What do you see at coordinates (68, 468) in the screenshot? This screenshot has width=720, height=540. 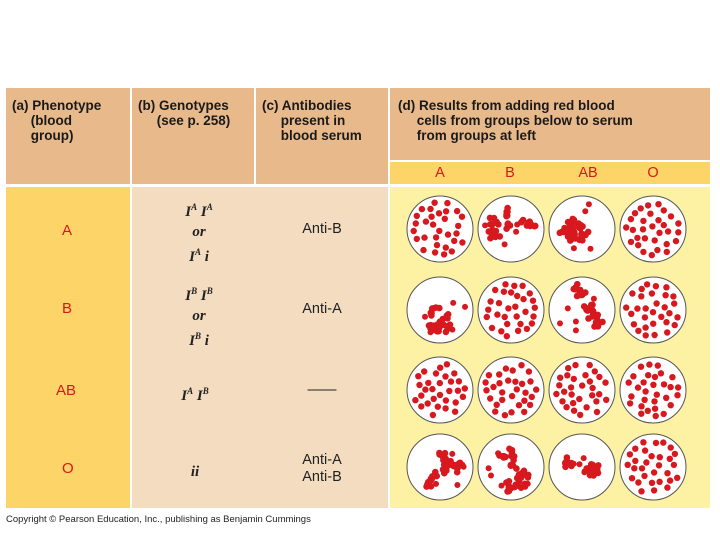 I see `group-label-o: O` at bounding box center [68, 468].